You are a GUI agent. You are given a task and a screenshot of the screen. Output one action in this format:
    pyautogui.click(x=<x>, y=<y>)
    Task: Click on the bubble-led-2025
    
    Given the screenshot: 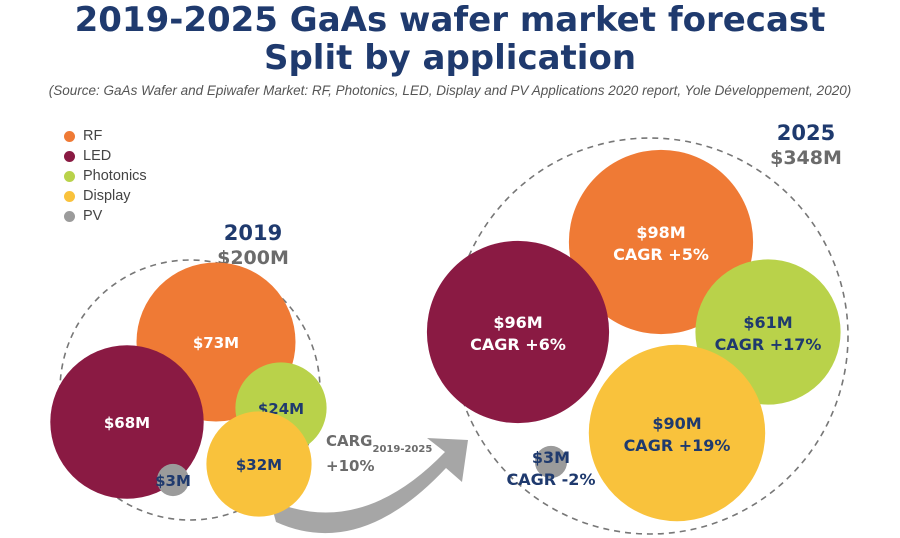 What is the action you would take?
    pyautogui.click(x=518, y=332)
    